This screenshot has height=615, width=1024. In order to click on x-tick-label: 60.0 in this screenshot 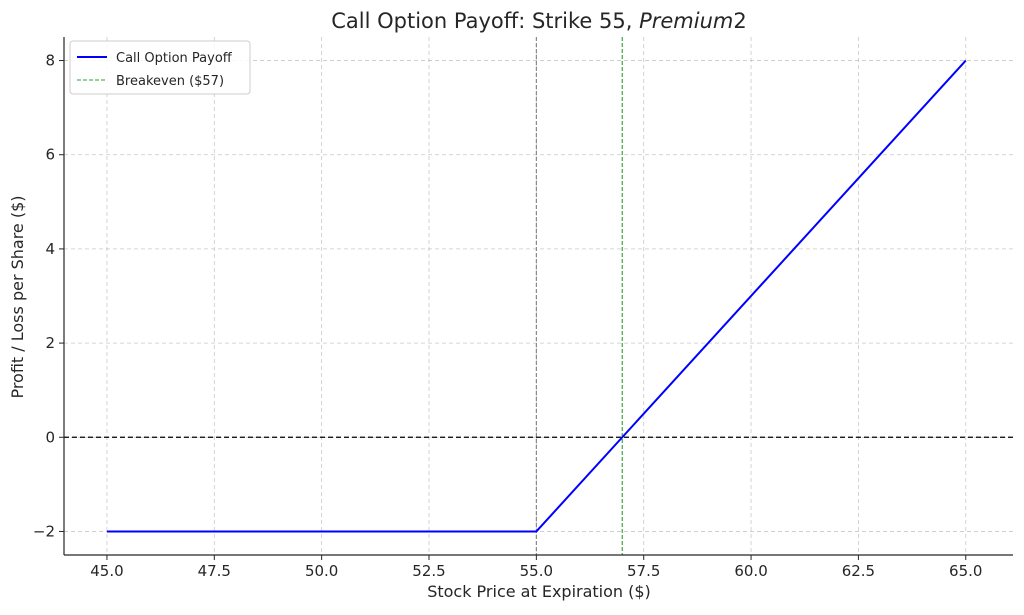, I will do `click(750, 571)`.